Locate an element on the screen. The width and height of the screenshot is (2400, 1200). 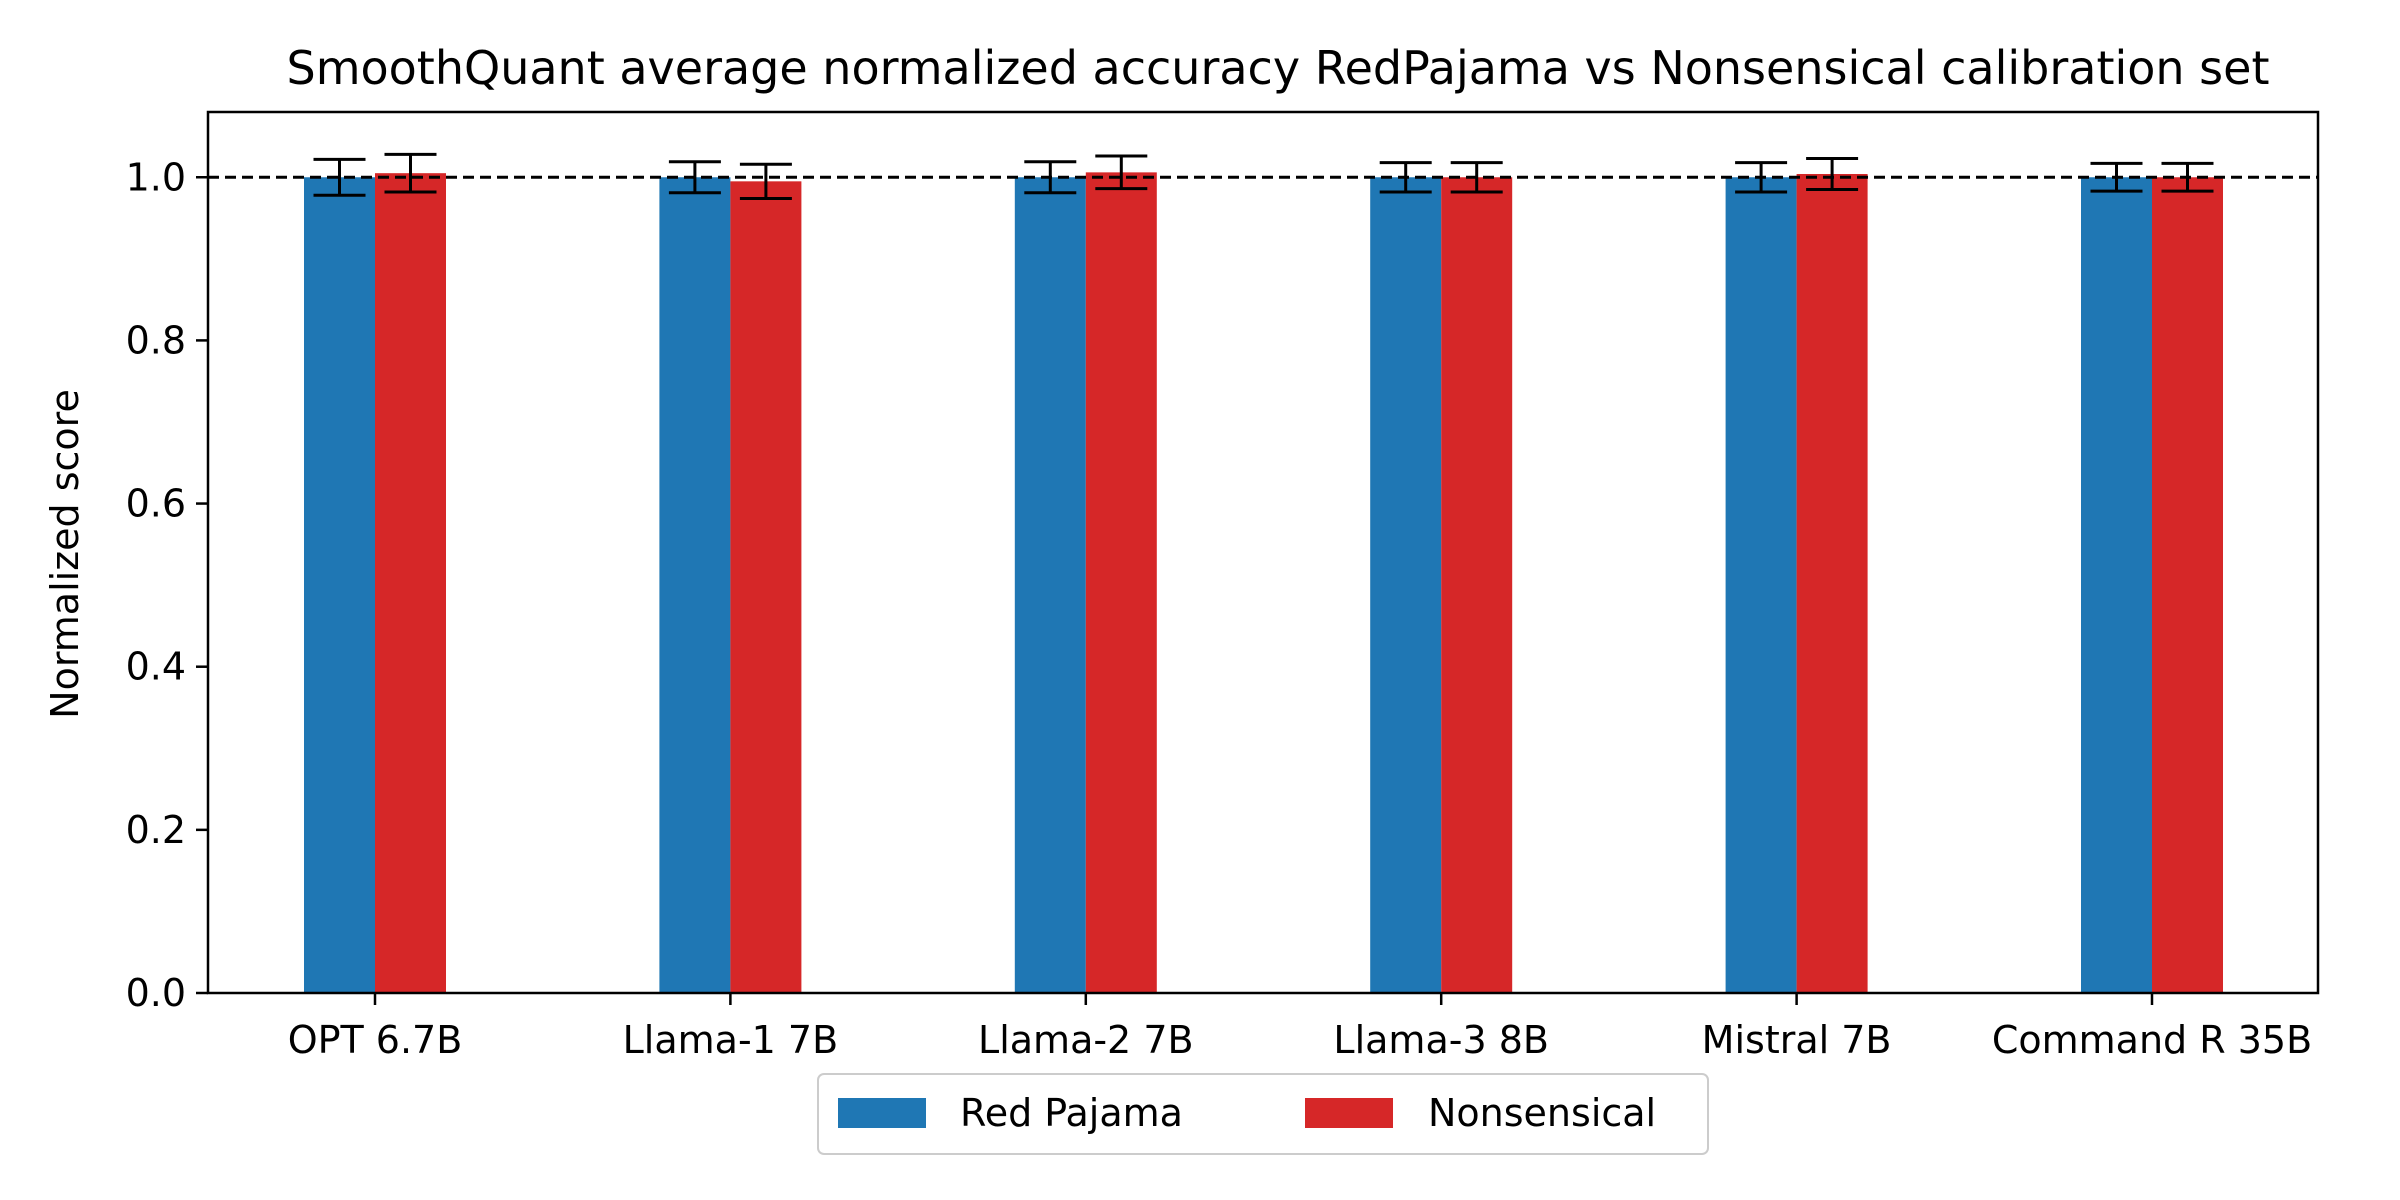
x-tick-label: Command R 35B is located at coordinates (2152, 1040).